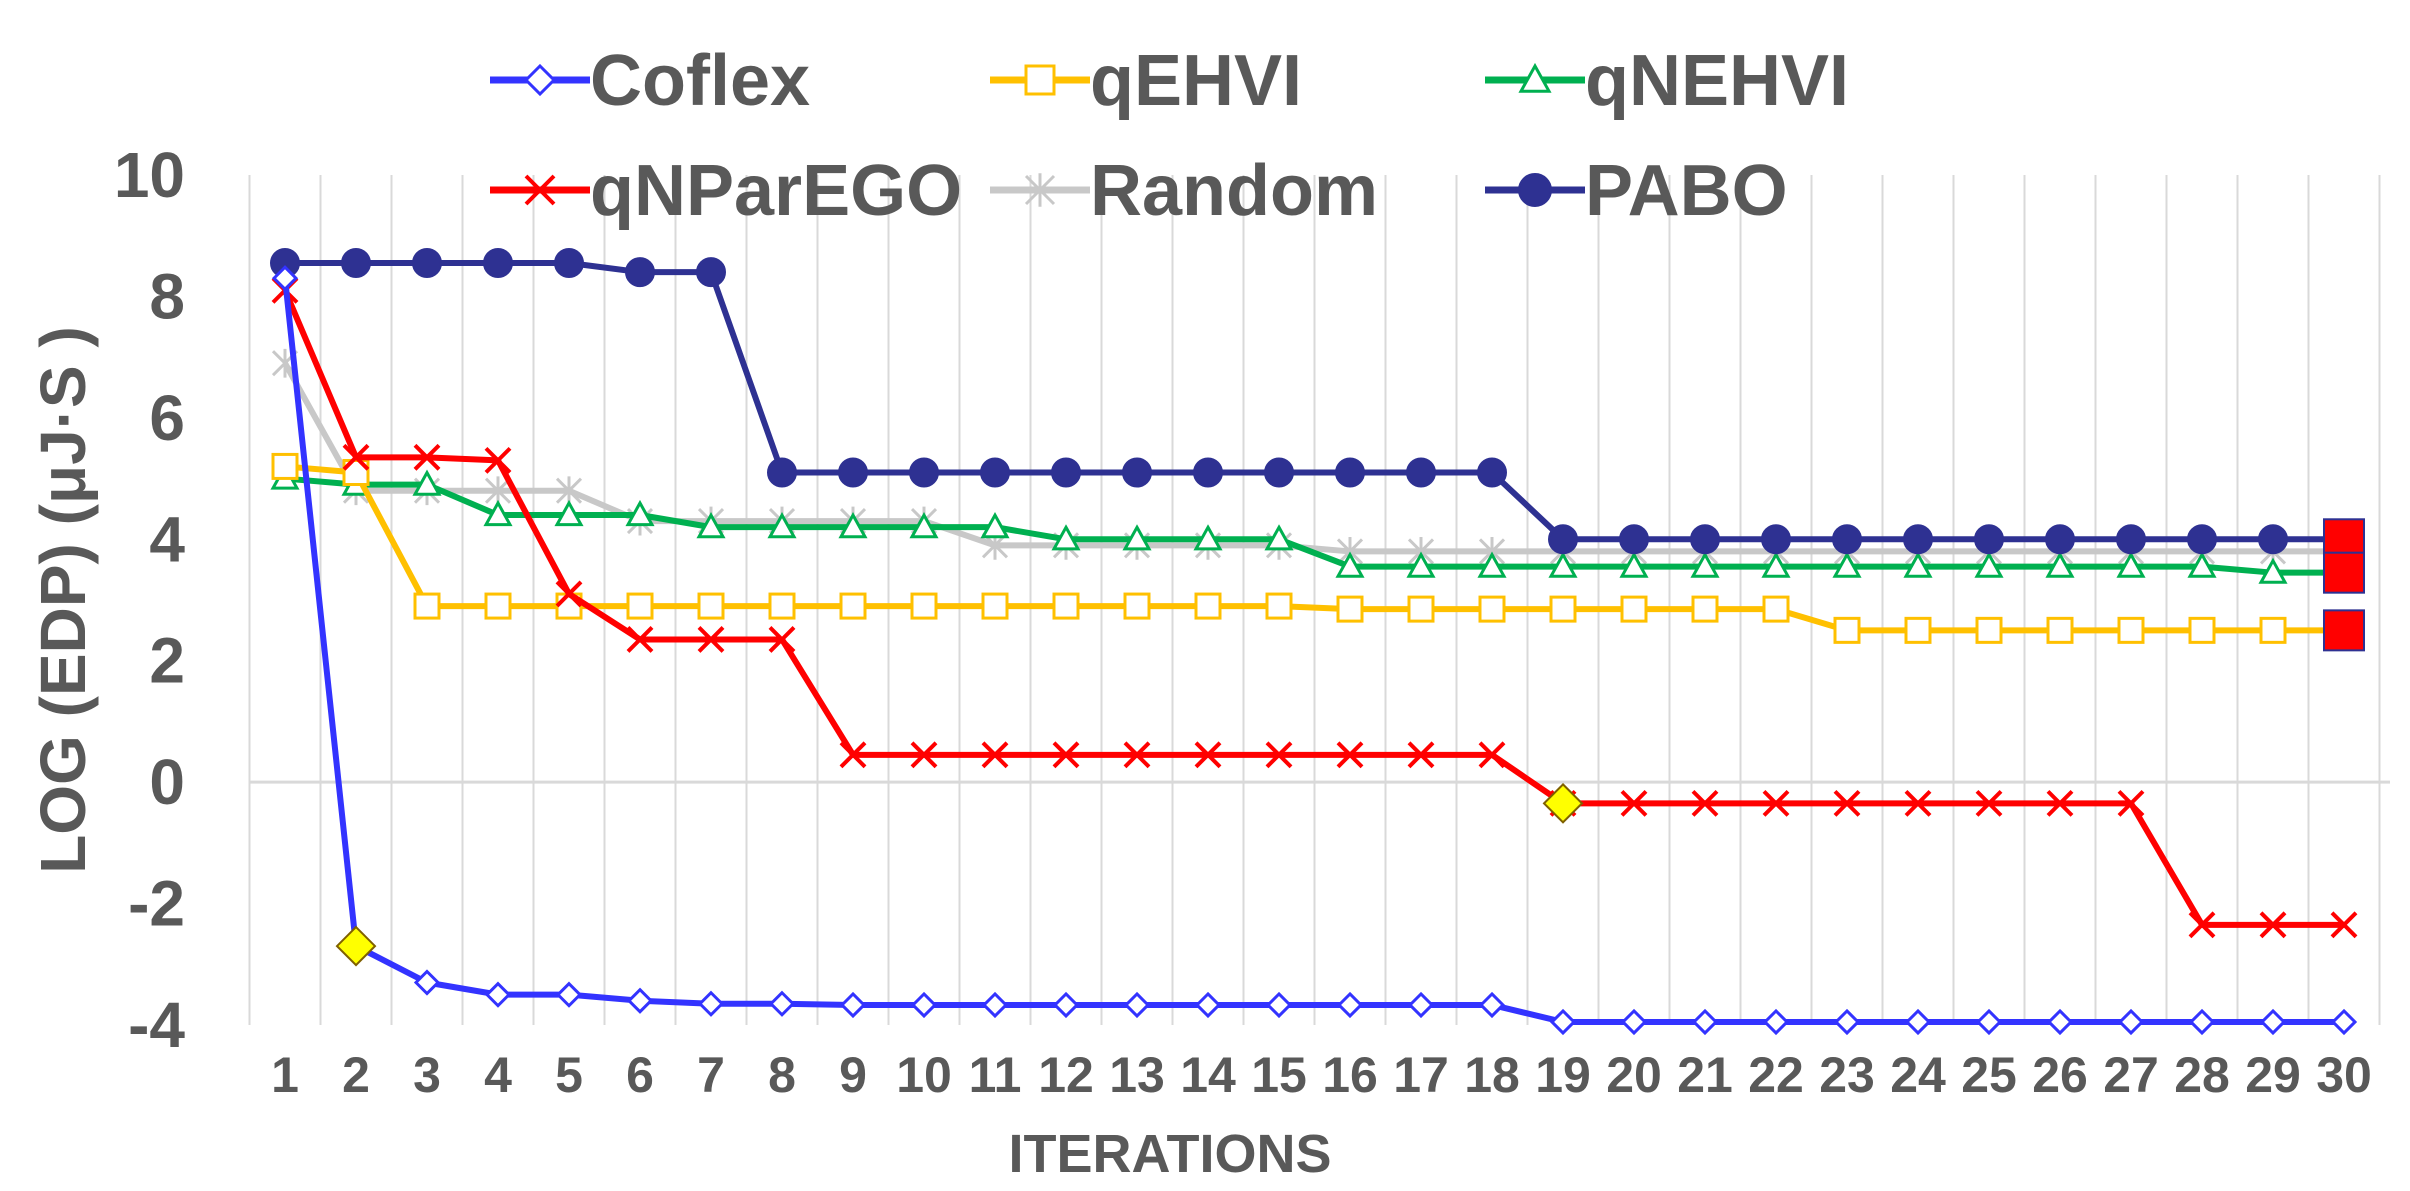 This screenshot has width=2410, height=1191. Describe the element at coordinates (1170, 1154) in the screenshot. I see `x-axis-title: ITERATIONS` at that location.